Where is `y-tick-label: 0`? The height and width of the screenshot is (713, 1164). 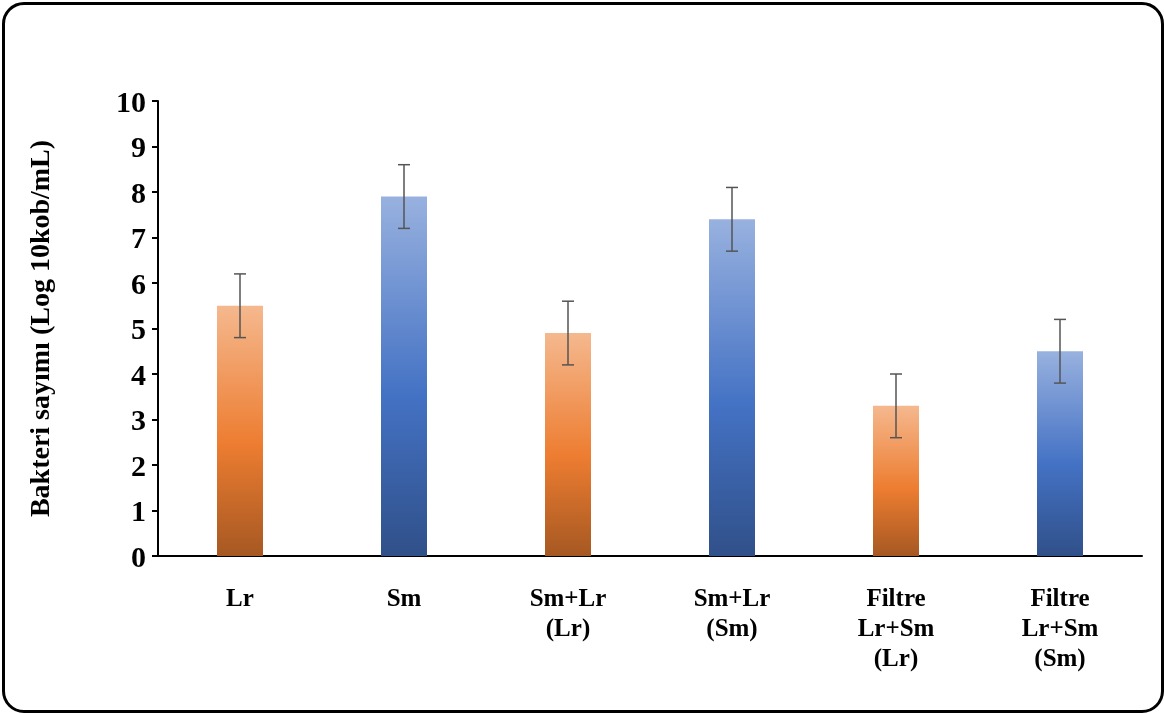
y-tick-label: 0 is located at coordinates (138, 556).